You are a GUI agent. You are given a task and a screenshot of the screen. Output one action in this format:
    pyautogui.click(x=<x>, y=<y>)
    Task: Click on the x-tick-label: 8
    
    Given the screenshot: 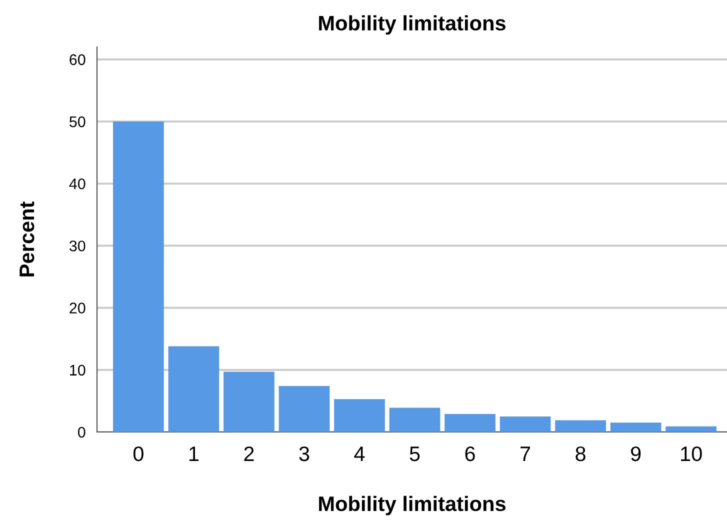 What is the action you would take?
    pyautogui.click(x=581, y=454)
    